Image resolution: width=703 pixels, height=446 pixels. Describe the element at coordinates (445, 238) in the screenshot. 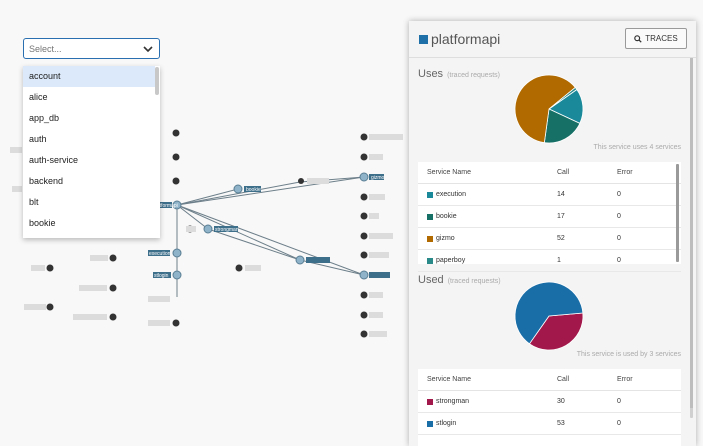

I see `service-name: gizmo` at that location.